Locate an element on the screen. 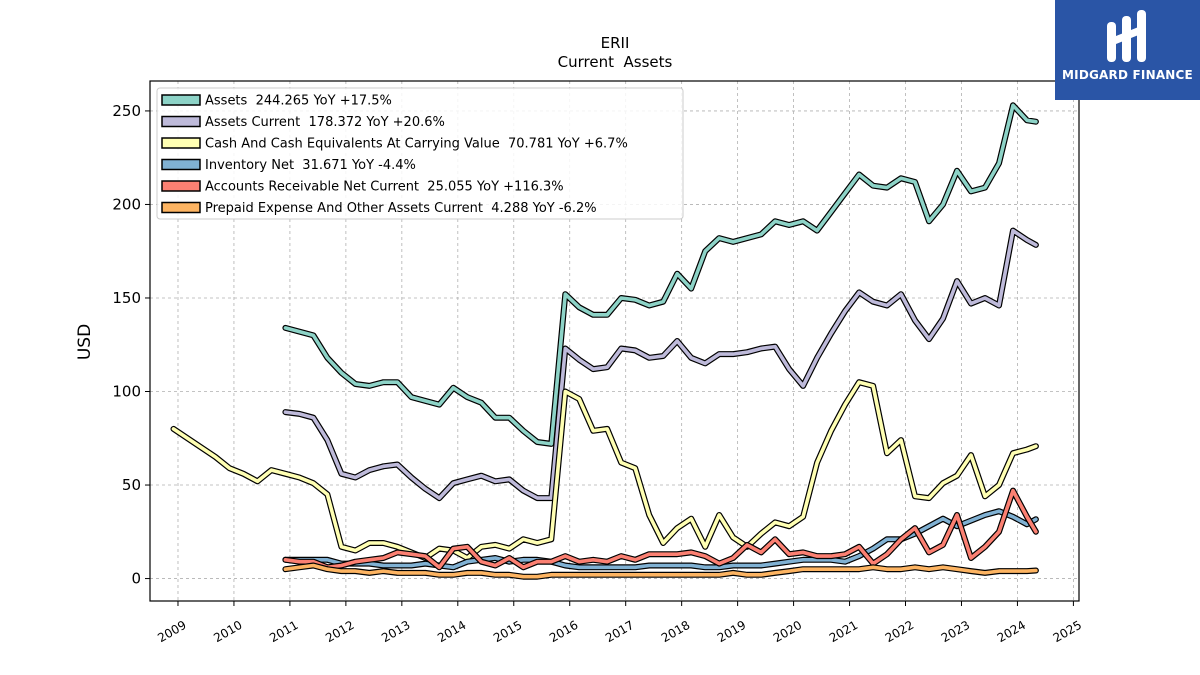 This screenshot has height=675, width=1200. y-tick-label: 200 is located at coordinates (126, 204).